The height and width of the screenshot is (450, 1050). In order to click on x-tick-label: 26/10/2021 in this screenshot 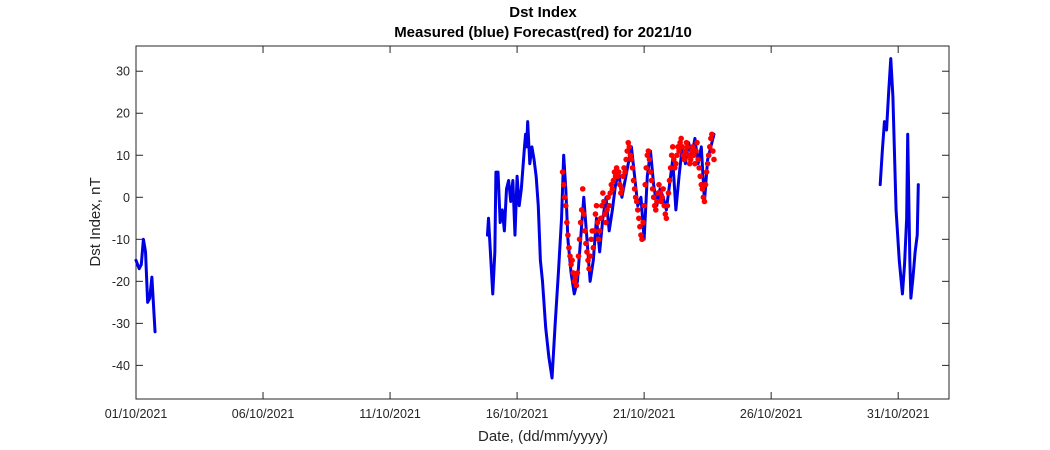, I will do `click(771, 414)`.